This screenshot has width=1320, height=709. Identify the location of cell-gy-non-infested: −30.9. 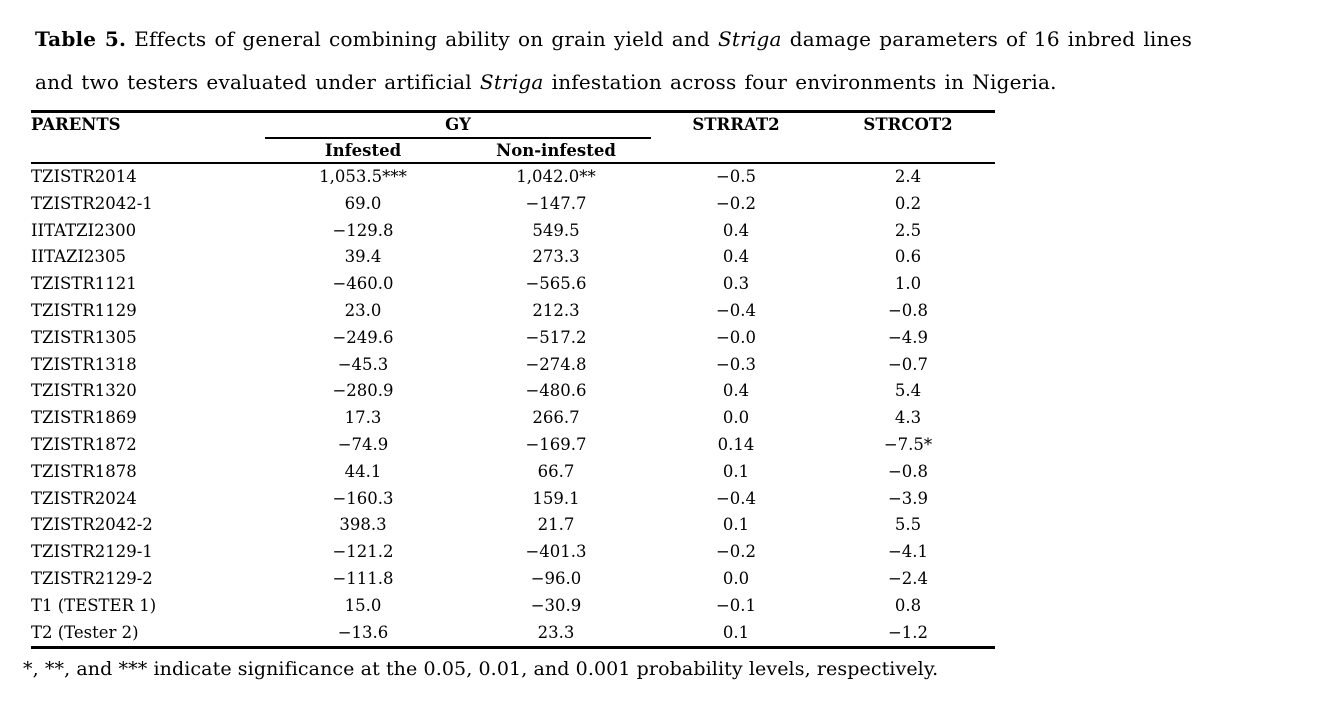
(556, 605).